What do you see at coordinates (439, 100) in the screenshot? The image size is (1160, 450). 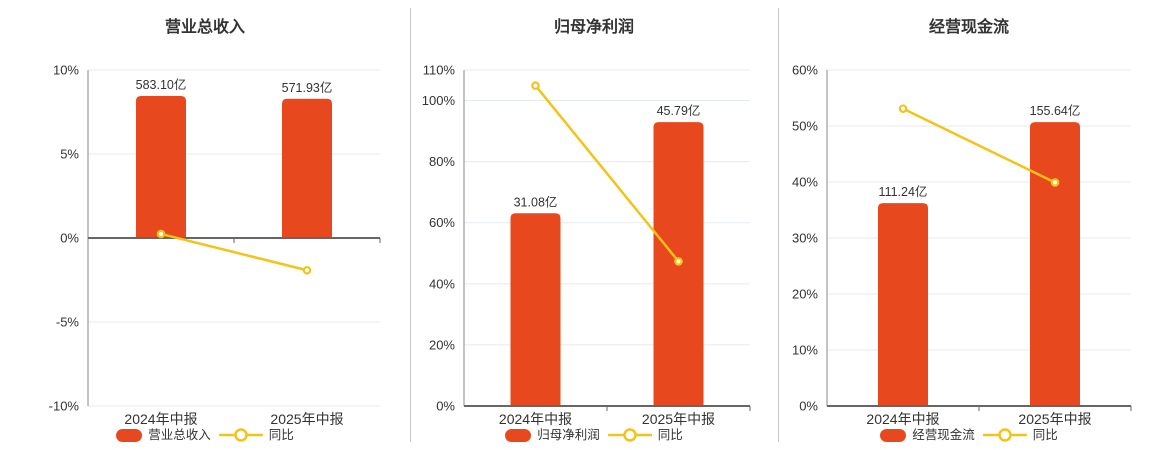 I see `svg-text: 100%` at bounding box center [439, 100].